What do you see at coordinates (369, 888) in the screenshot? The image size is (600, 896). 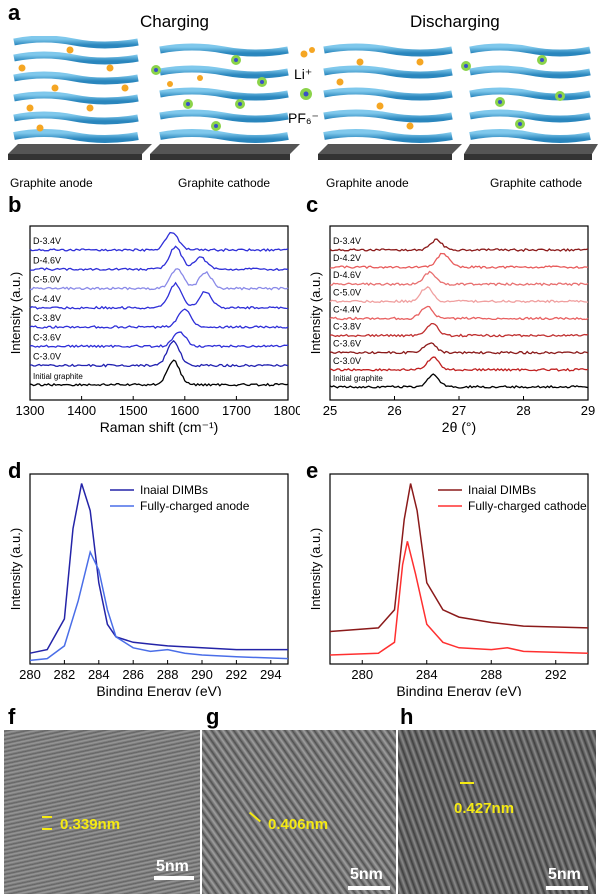 I see `scale-bar-g` at bounding box center [369, 888].